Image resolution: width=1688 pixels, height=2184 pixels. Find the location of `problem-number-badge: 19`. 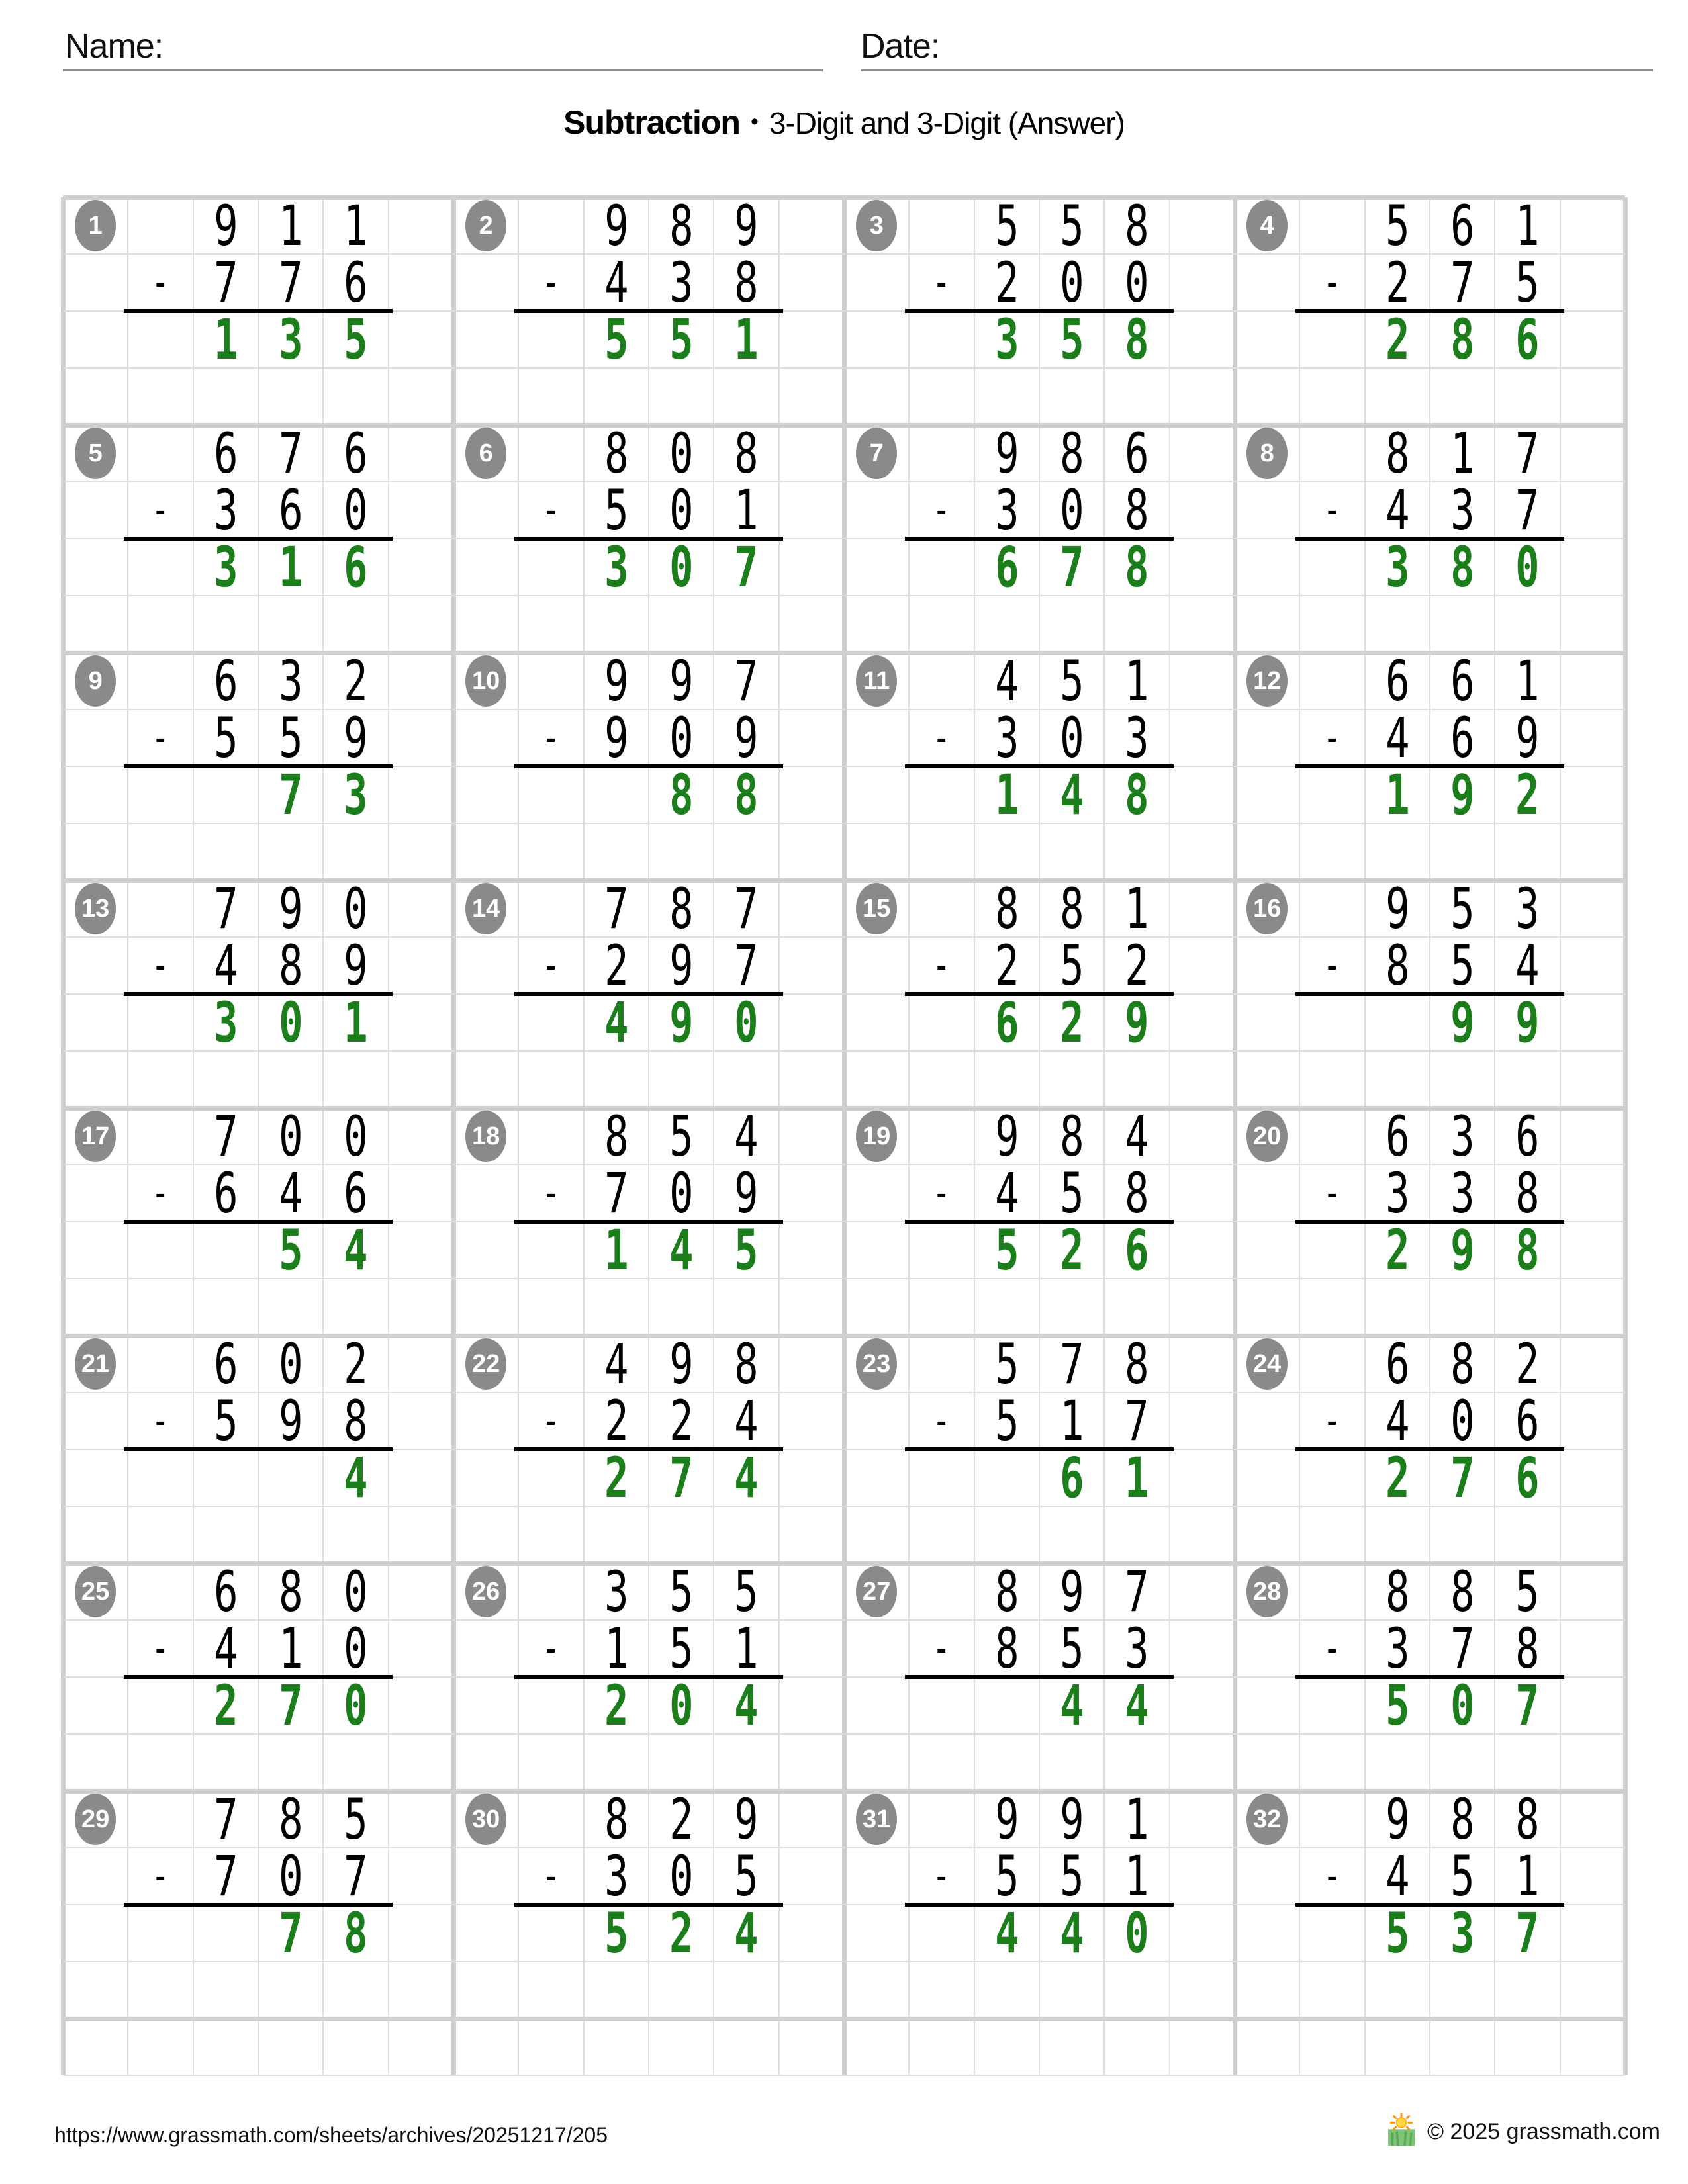

problem-number-badge: 19 is located at coordinates (877, 1136).